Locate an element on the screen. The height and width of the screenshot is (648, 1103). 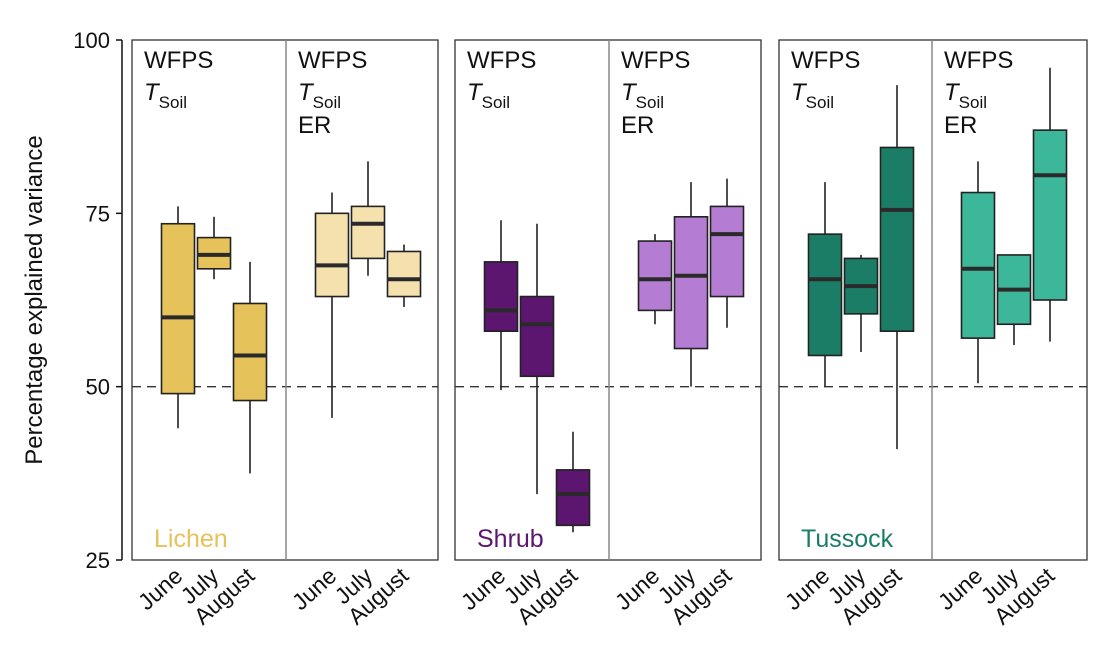
group-label-tussock: Tussock is located at coordinates (847, 539).